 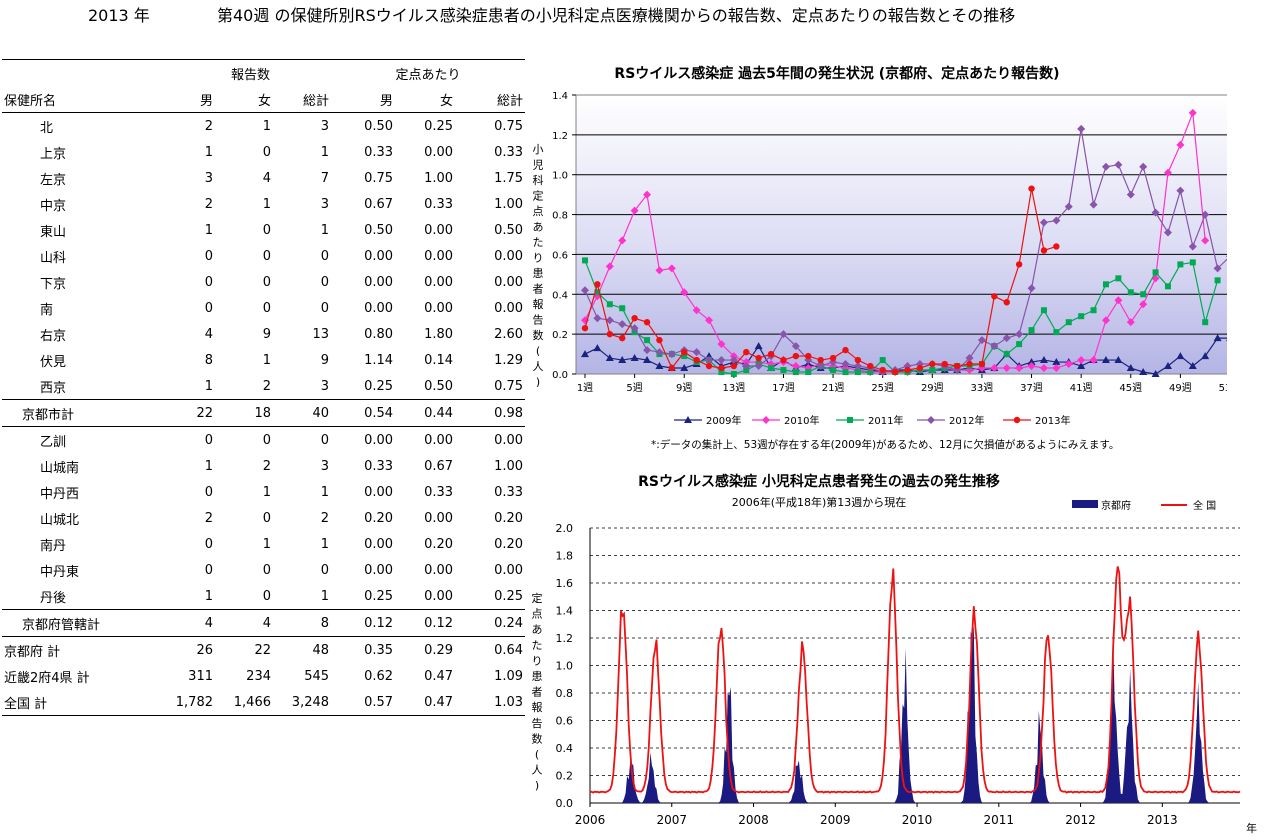 What do you see at coordinates (53, 598) in the screenshot?
I see `row-name: 丹後` at bounding box center [53, 598].